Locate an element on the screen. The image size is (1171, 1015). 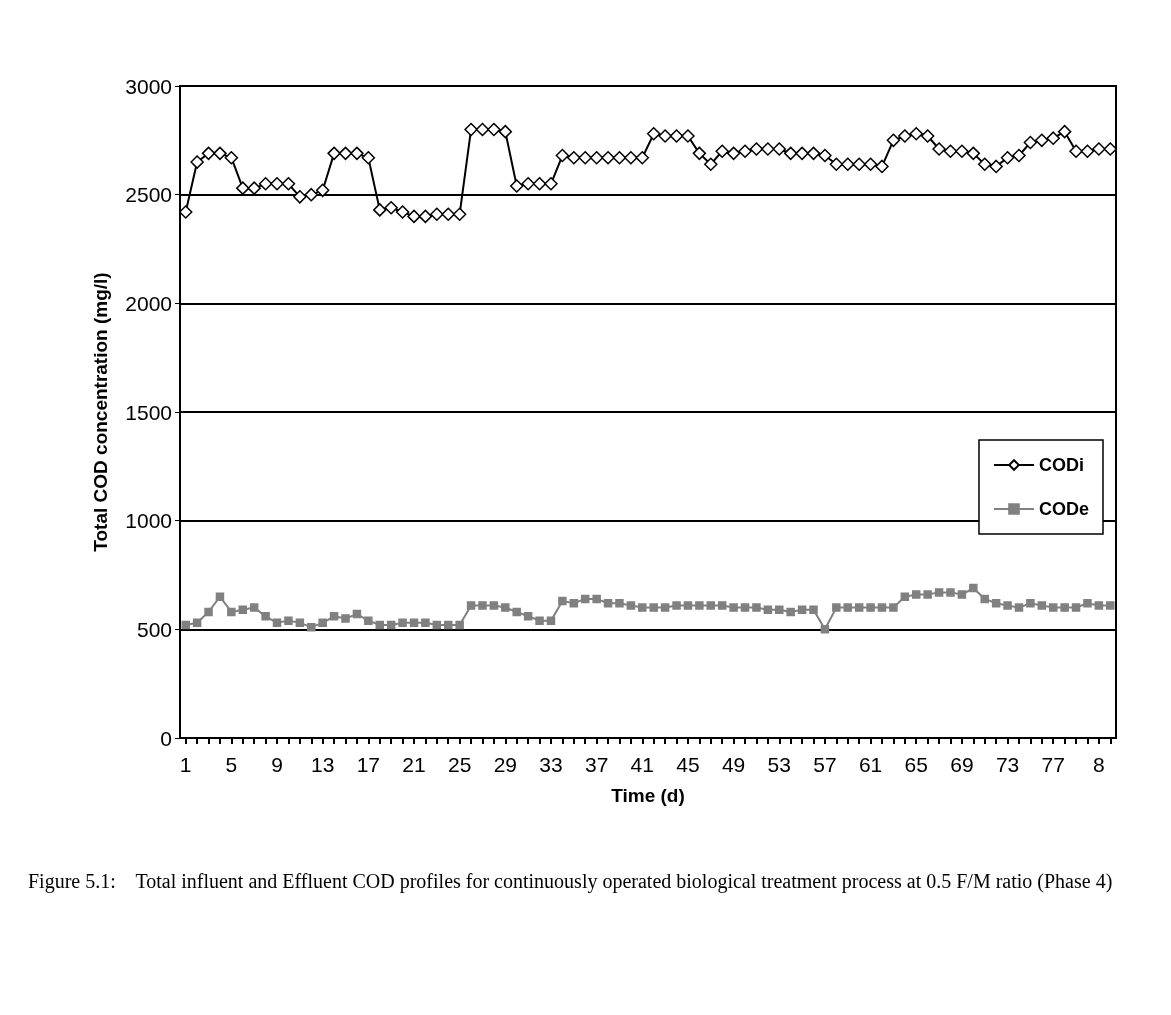
x-tick-label: 9 is located at coordinates (277, 764).